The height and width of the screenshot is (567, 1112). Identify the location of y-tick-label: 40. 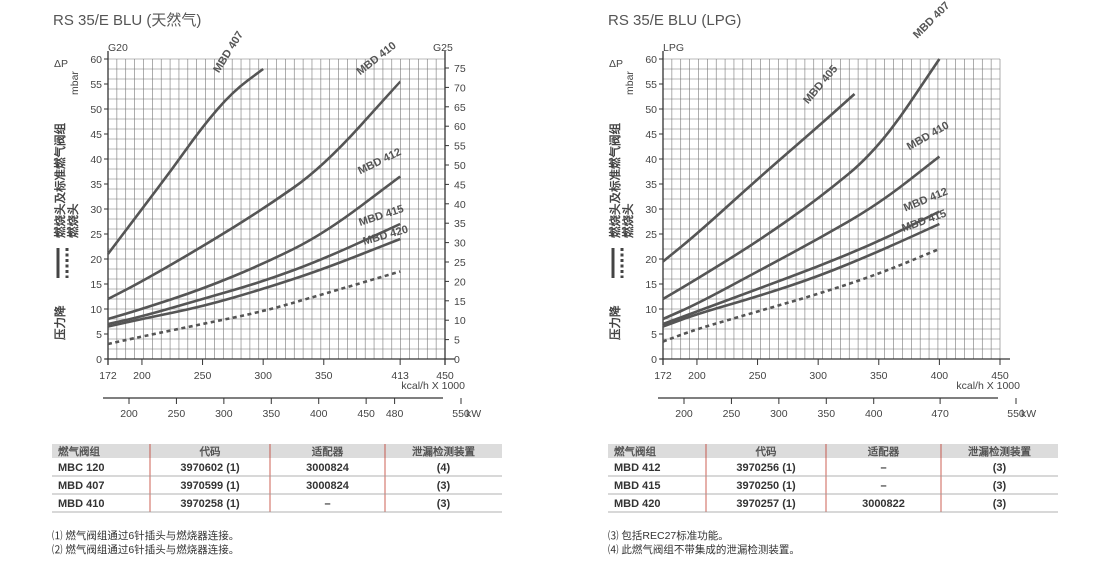
(96, 160).